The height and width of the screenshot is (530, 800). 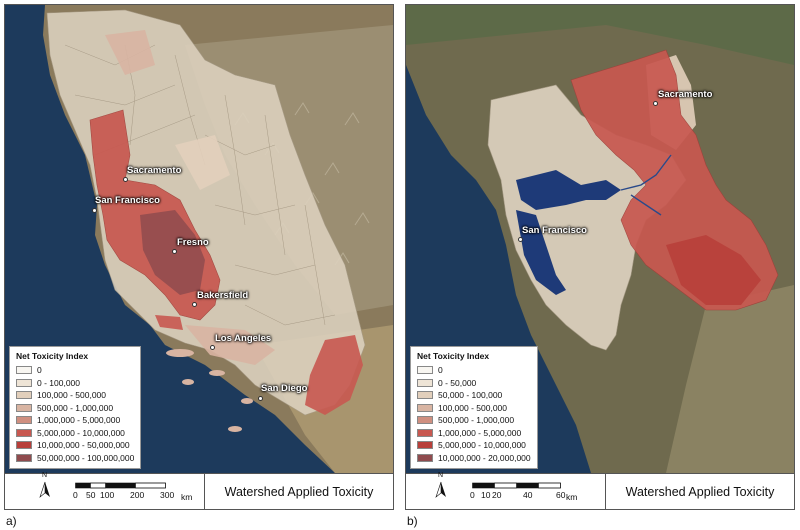 What do you see at coordinates (91, 495) in the screenshot?
I see `scale-tick: 50` at bounding box center [91, 495].